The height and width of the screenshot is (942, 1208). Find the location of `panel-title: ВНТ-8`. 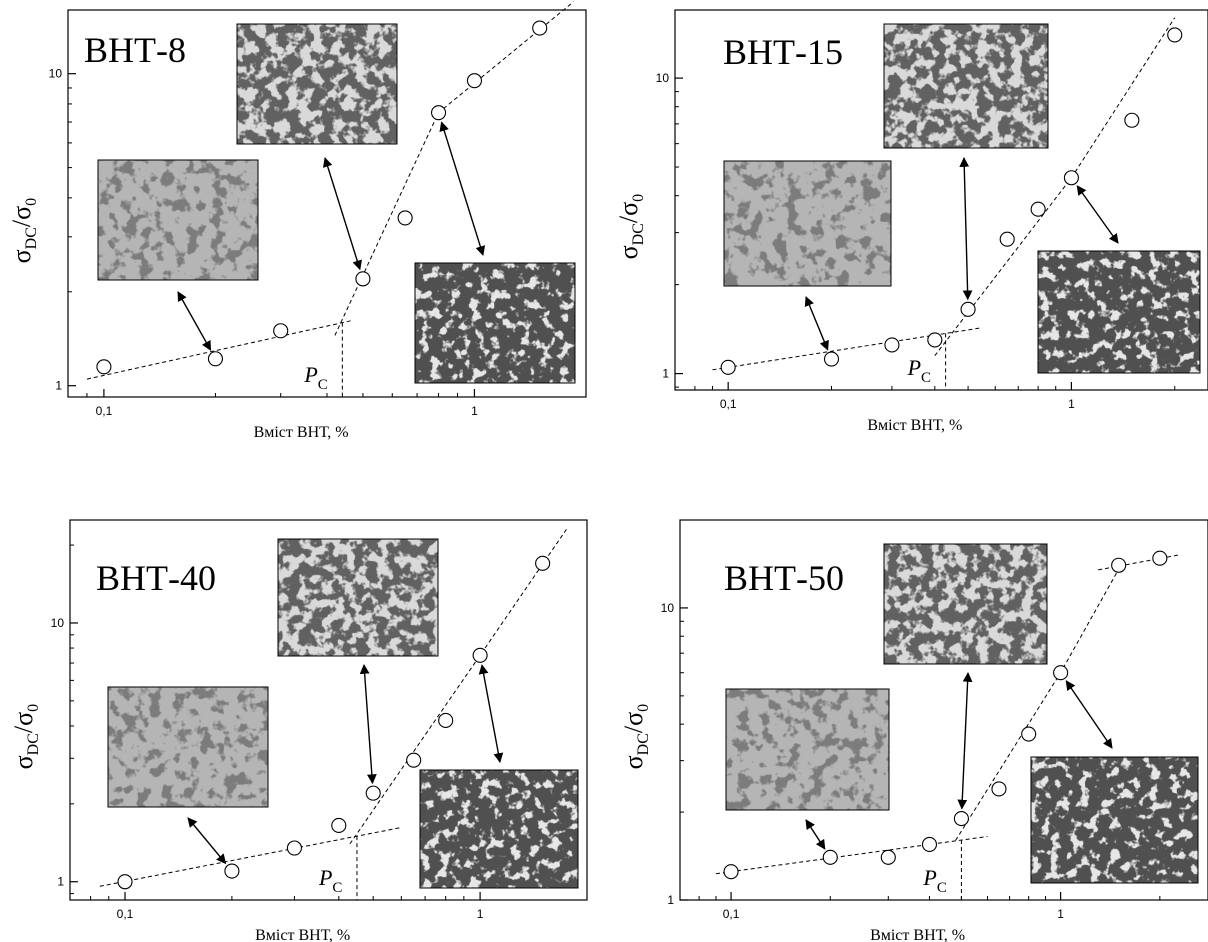

panel-title: ВНТ-8 is located at coordinates (135, 50).